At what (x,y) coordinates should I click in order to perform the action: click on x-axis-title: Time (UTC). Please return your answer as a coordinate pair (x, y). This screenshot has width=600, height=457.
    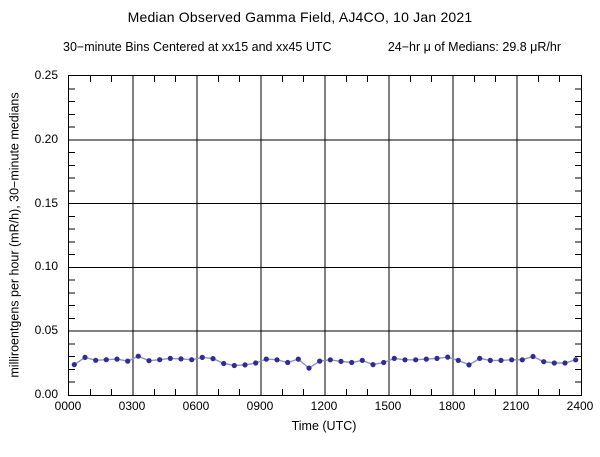
    Looking at the image, I should click on (324, 426).